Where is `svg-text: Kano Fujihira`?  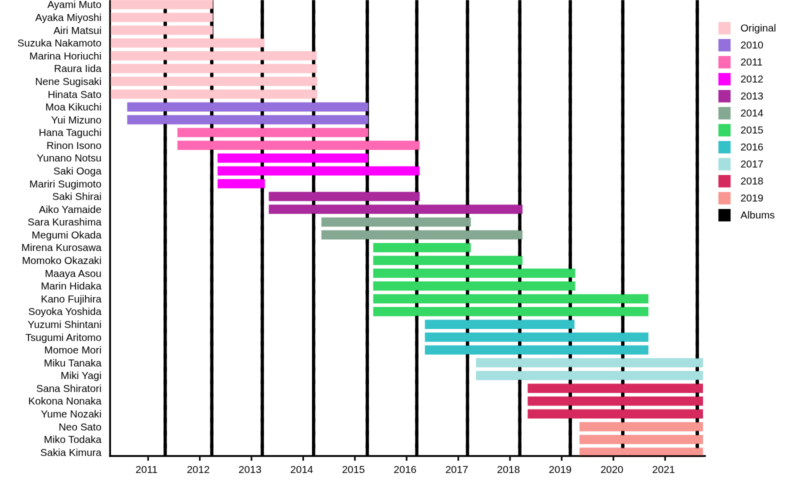 svg-text: Kano Fujihira is located at coordinates (71, 299).